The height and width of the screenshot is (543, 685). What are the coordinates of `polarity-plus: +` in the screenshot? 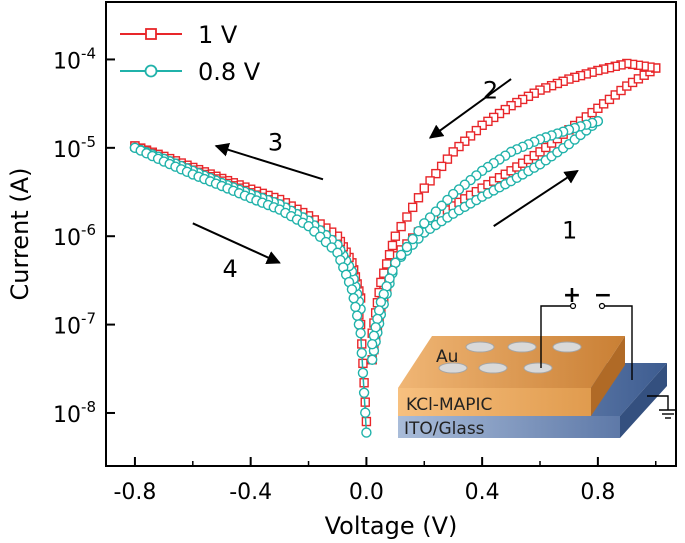 It's located at (572, 295).